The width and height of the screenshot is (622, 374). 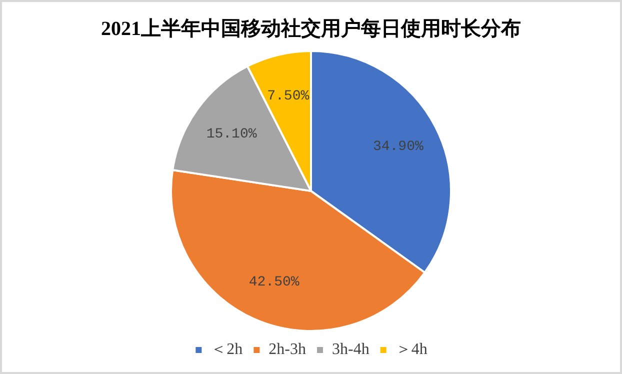 What do you see at coordinates (226, 349) in the screenshot?
I see `legend-label: ＜2h` at bounding box center [226, 349].